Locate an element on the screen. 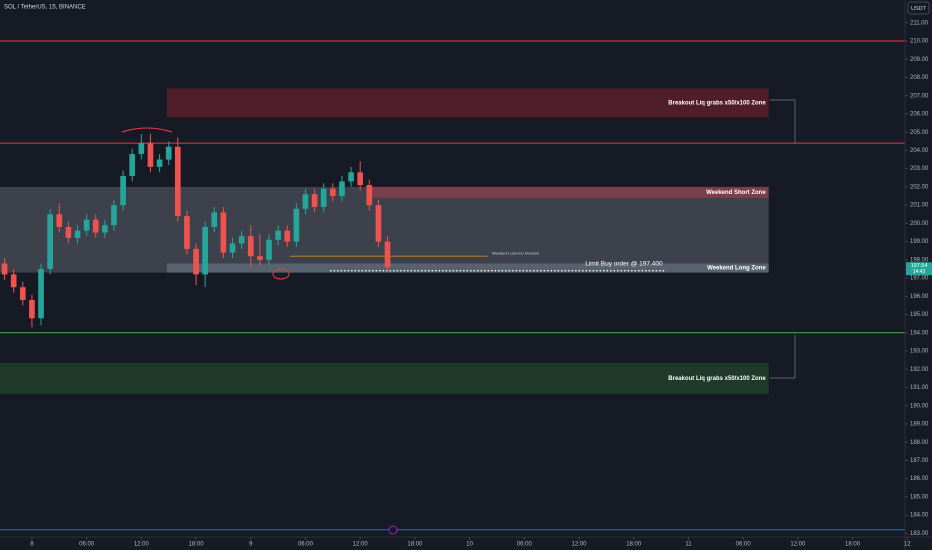  candles is located at coordinates (196, 231).